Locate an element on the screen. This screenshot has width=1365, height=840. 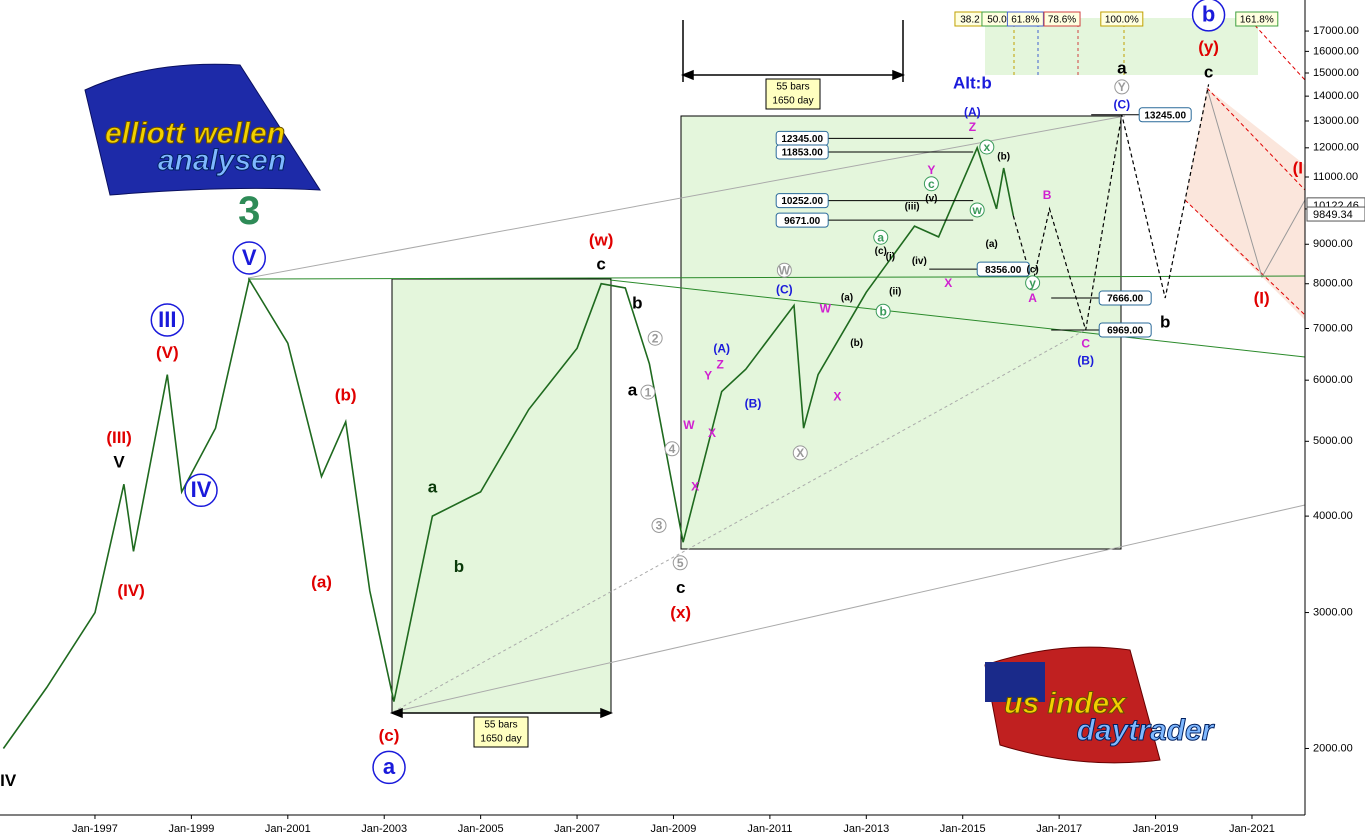
wave-label: (iii) is located at coordinates (912, 207).